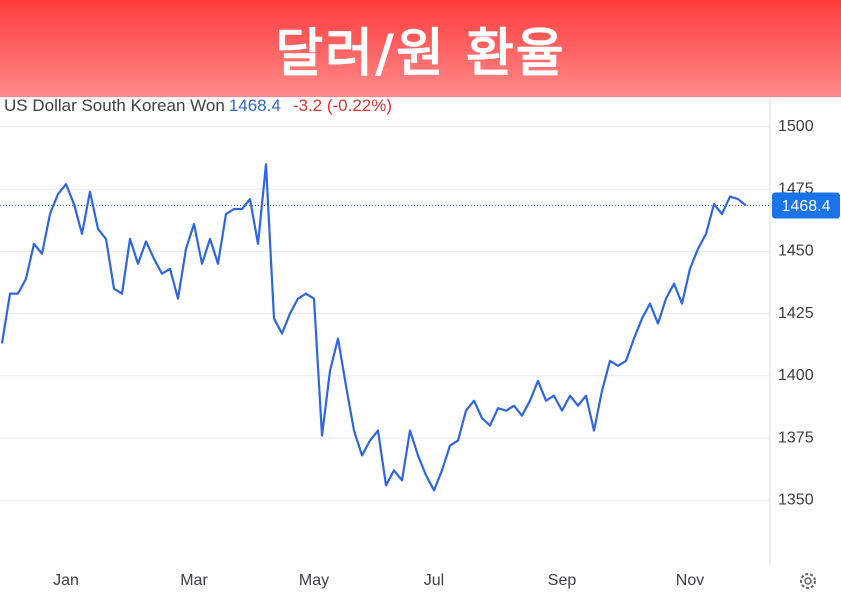 Image resolution: width=841 pixels, height=595 pixels. I want to click on y-tick-label: 1425, so click(796, 313).